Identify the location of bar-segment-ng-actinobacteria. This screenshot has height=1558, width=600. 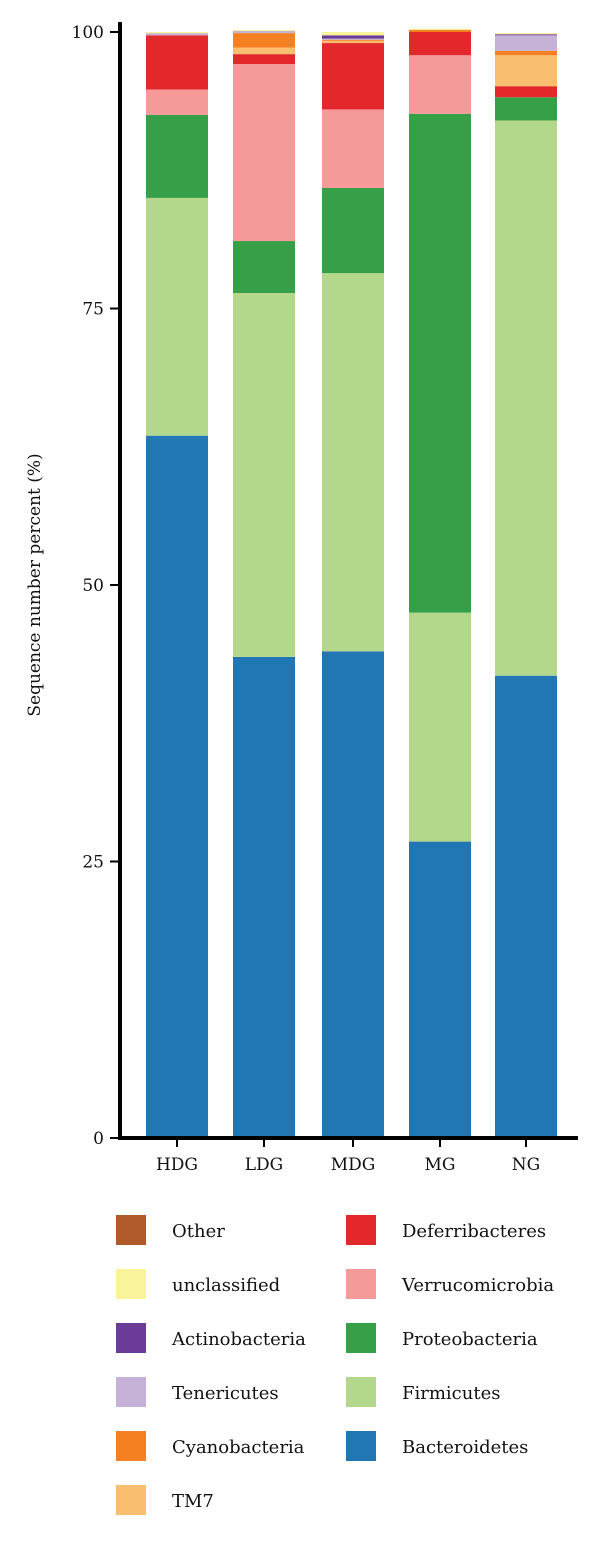
(526, 35).